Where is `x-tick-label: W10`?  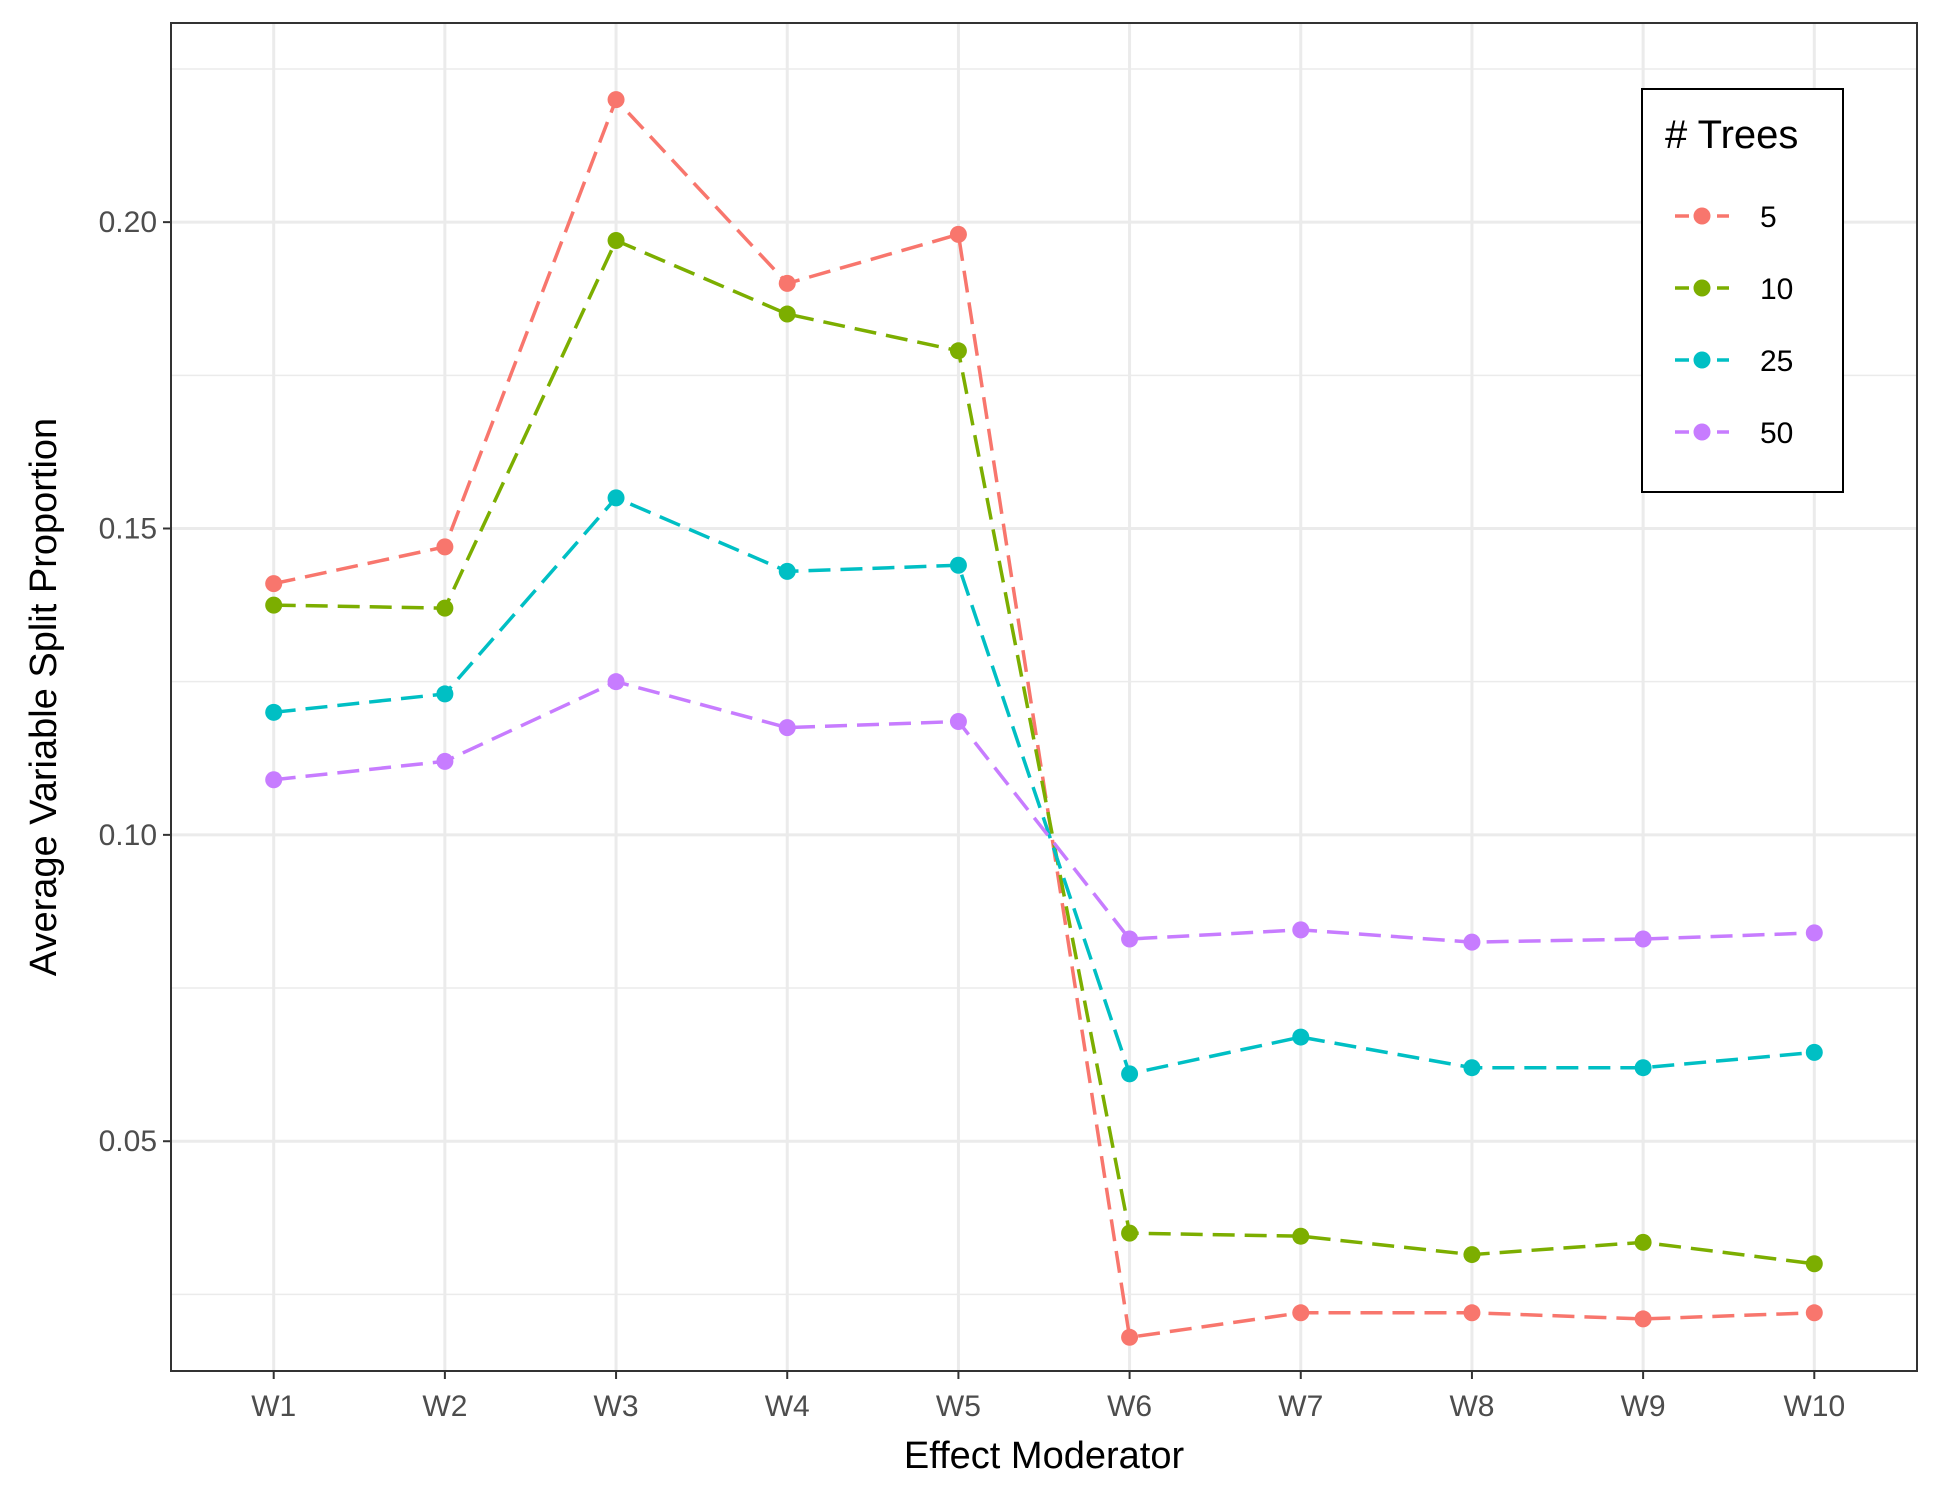 x-tick-label: W10 is located at coordinates (1814, 1406).